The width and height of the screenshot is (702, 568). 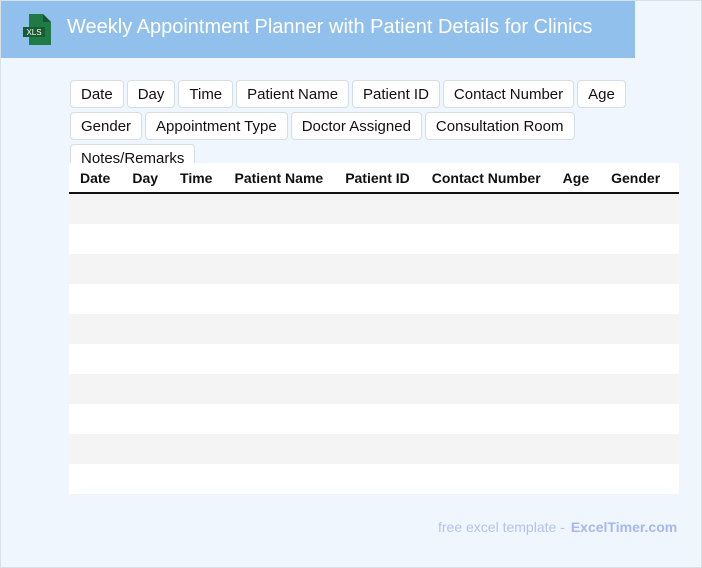 What do you see at coordinates (396, 94) in the screenshot?
I see `field-chip: Patient ID` at bounding box center [396, 94].